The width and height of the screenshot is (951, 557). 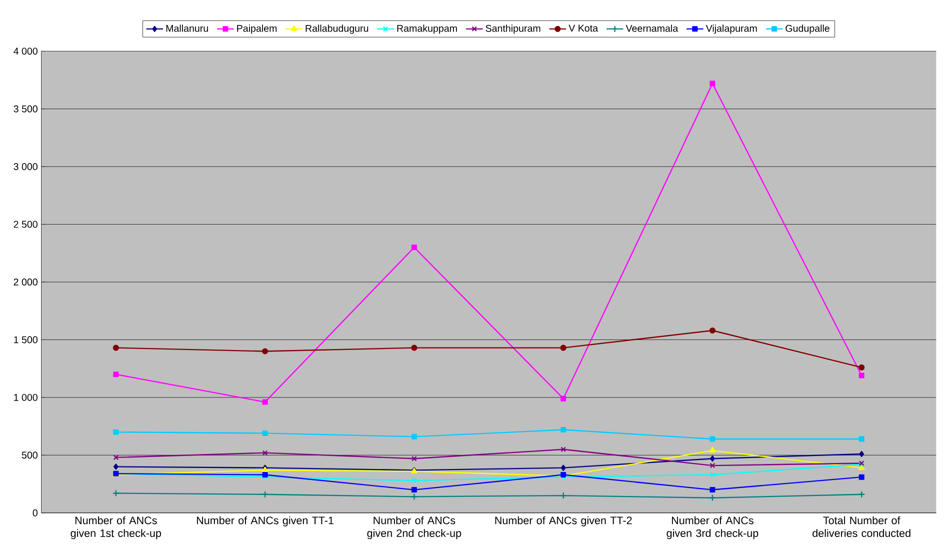 I want to click on x-tick-label: Number of ANCs given TT-2, so click(x=563, y=521).